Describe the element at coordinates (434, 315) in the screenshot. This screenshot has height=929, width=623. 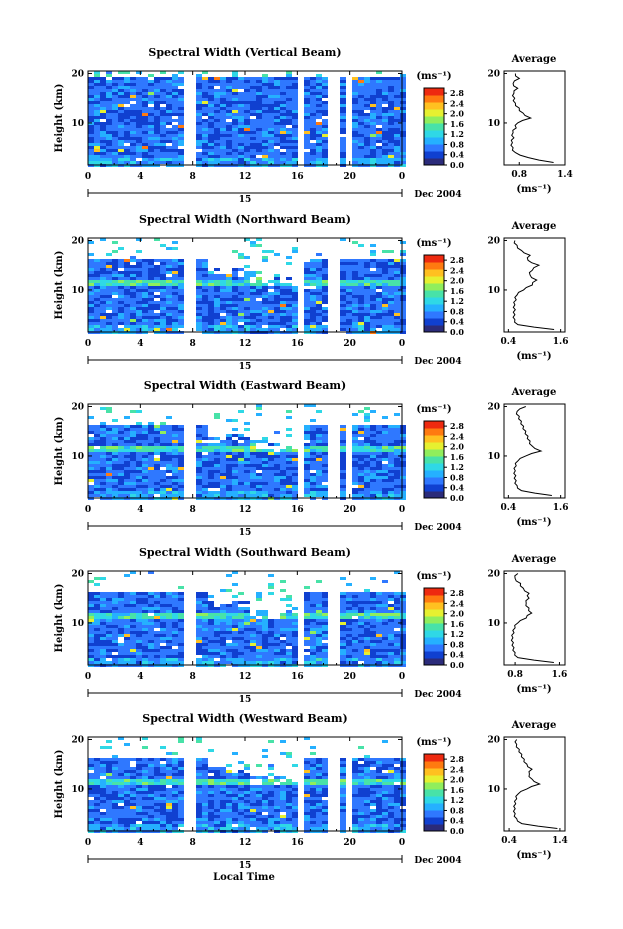
I see `colorbar-swatch` at that location.